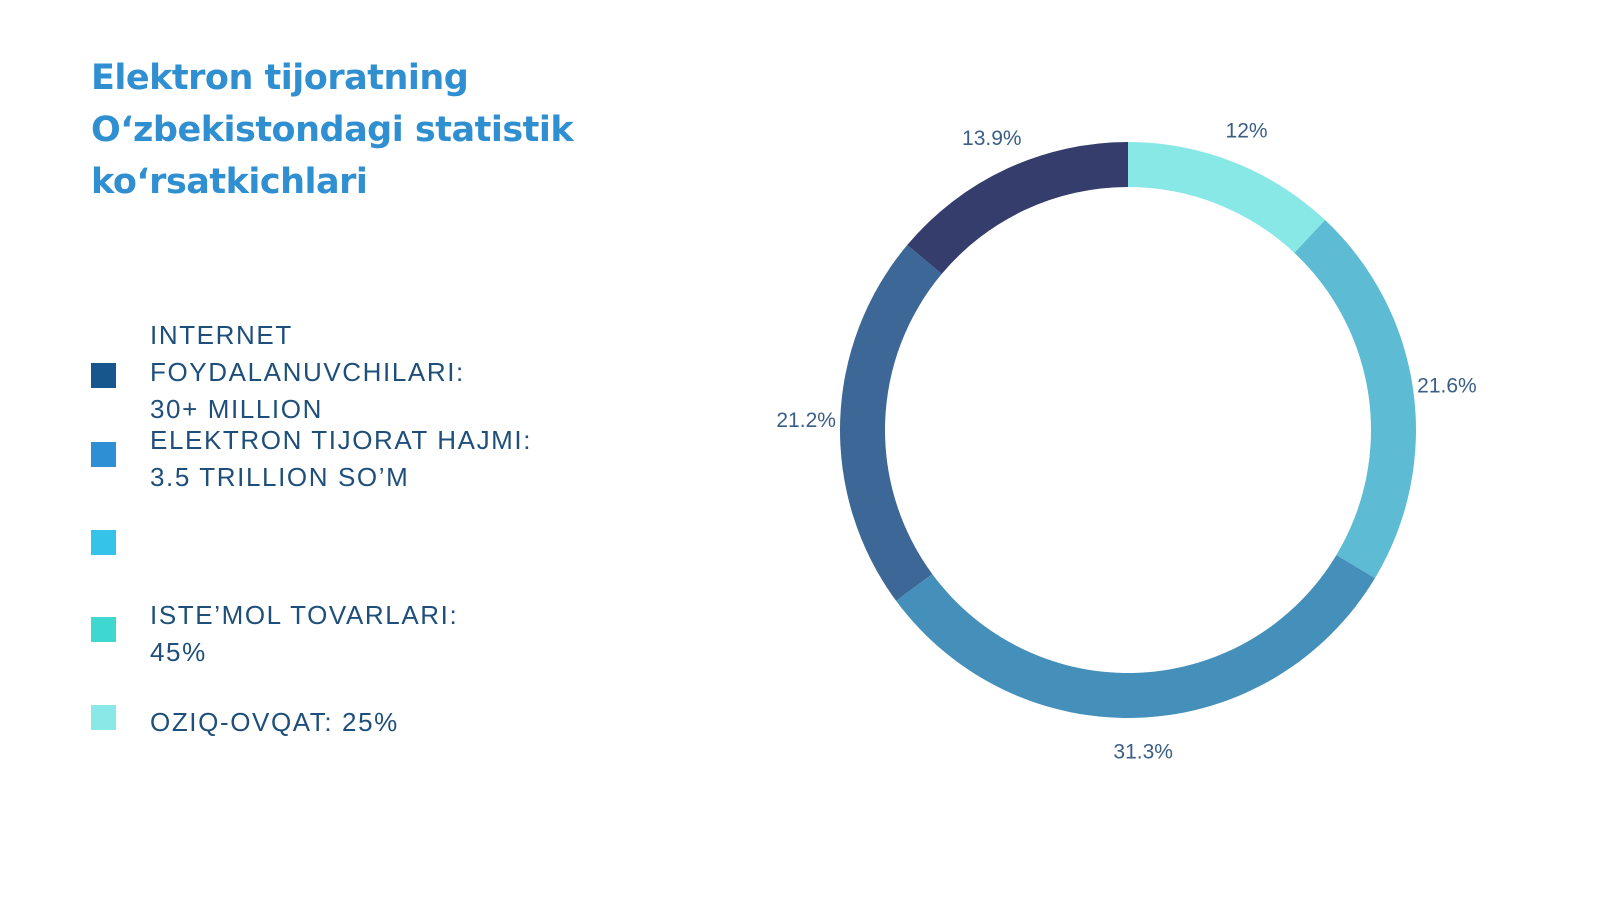 This screenshot has width=1600, height=900. Describe the element at coordinates (332, 130) in the screenshot. I see `title-line-2: O‘zbekistondagi statistik` at that location.